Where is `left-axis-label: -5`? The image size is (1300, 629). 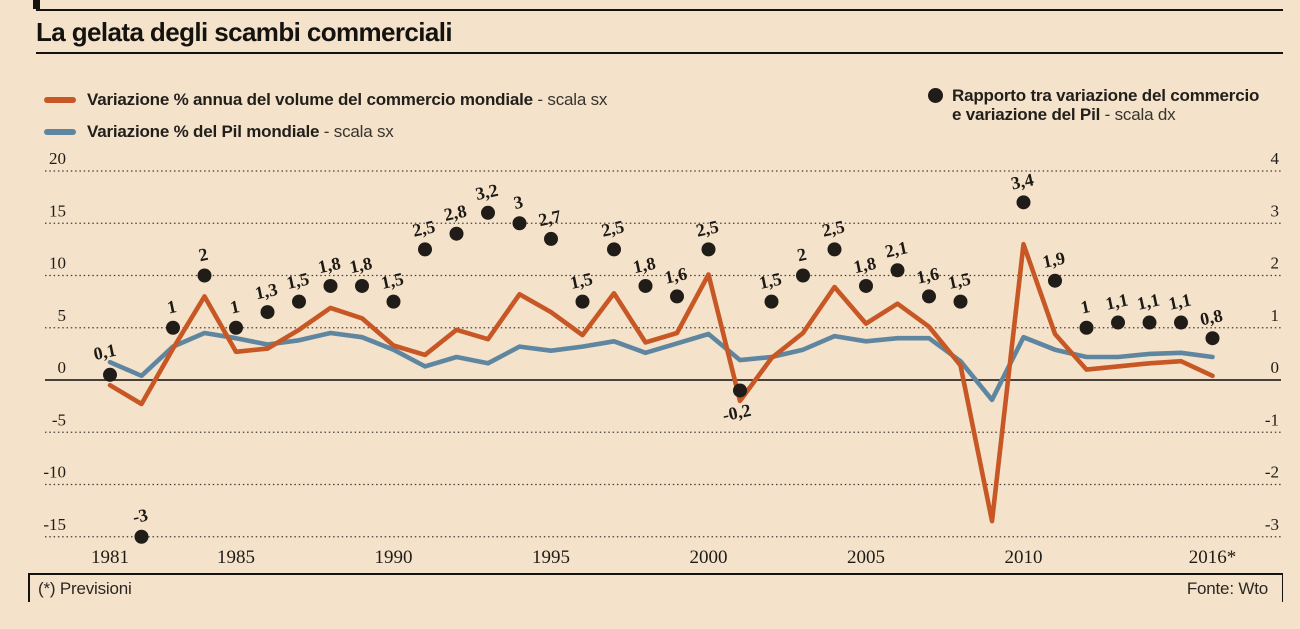
left-axis-label: -5 is located at coordinates (59, 419).